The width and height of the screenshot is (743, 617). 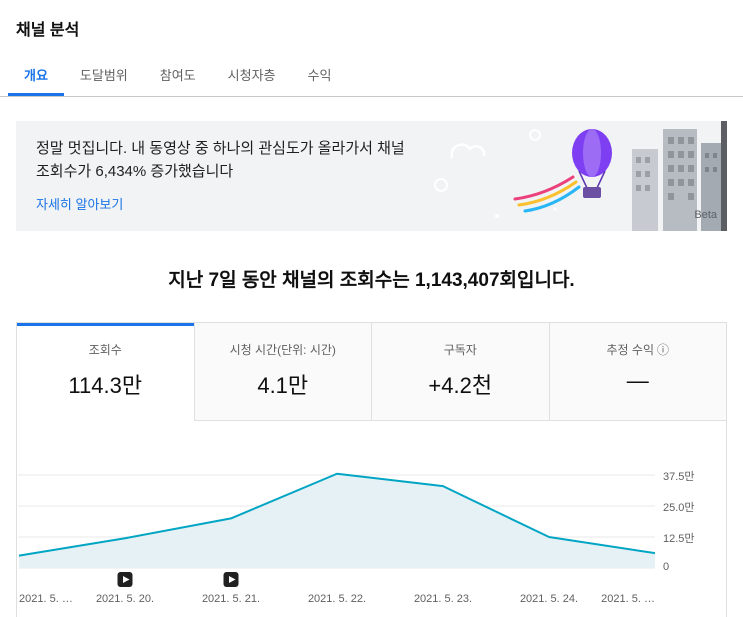 What do you see at coordinates (103, 75) in the screenshot?
I see `tab-reach: 도달범위` at bounding box center [103, 75].